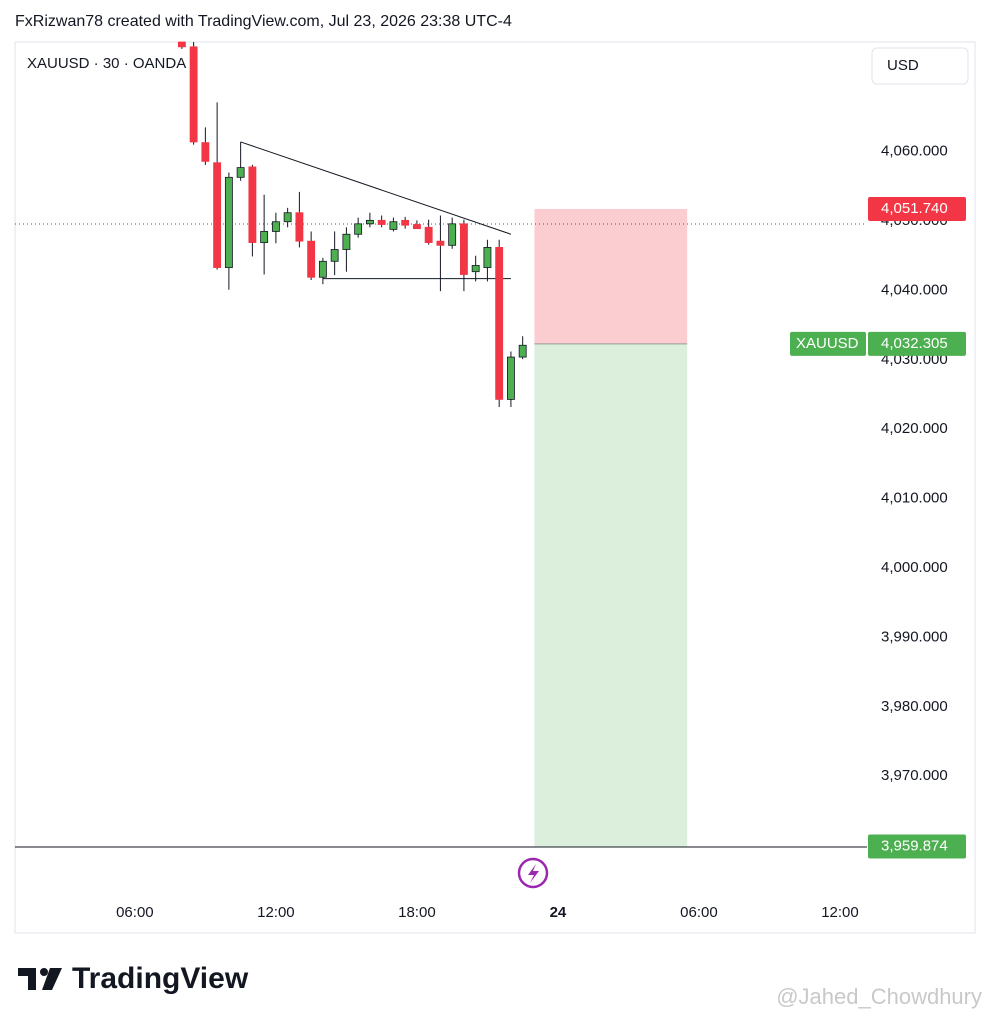 This screenshot has height=1029, width=990. I want to click on y-tick-label: 3,980.000, so click(914, 706).